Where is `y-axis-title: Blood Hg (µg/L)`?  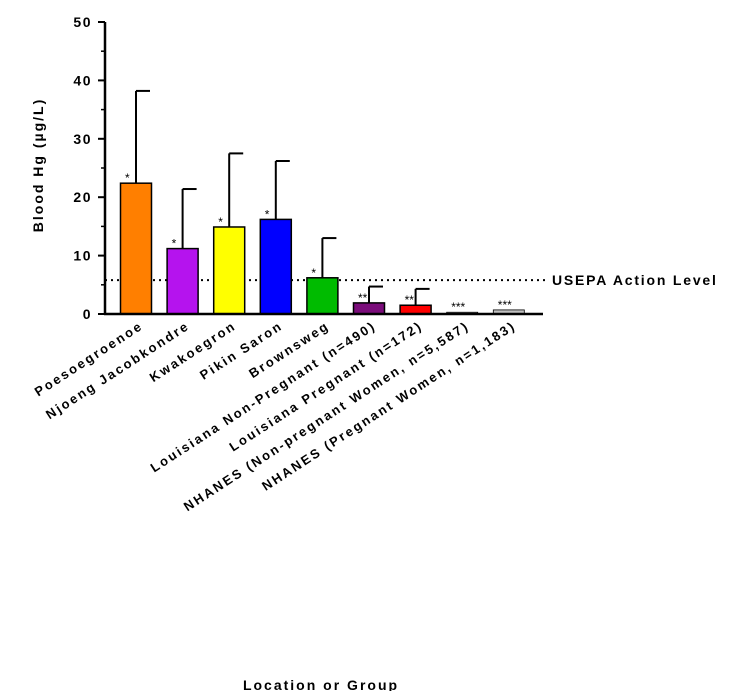
y-axis-title: Blood Hg (µg/L) is located at coordinates (38, 165).